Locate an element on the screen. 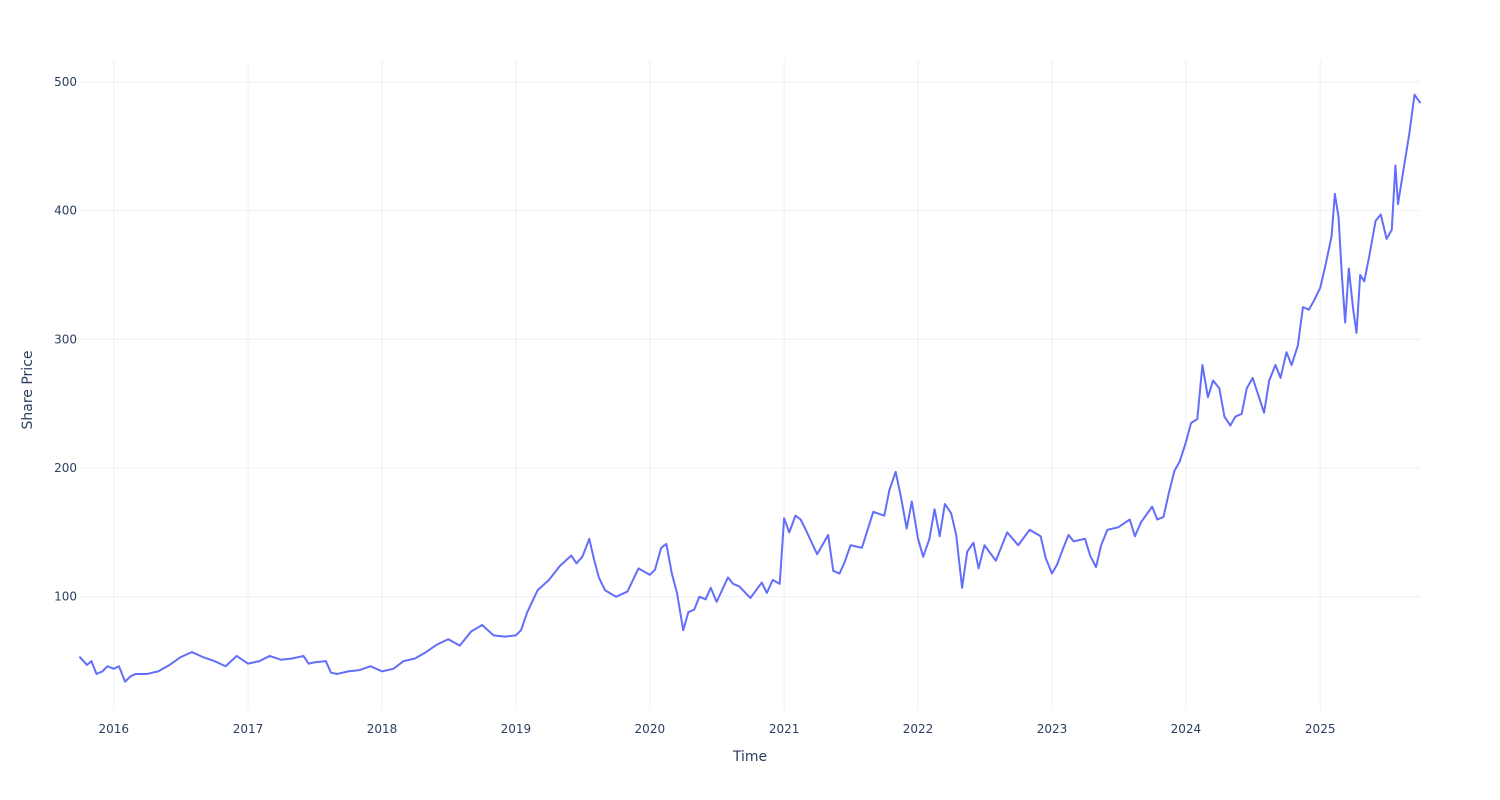 This screenshot has height=800, width=1500. x-tick-label: 2020 is located at coordinates (650, 729).